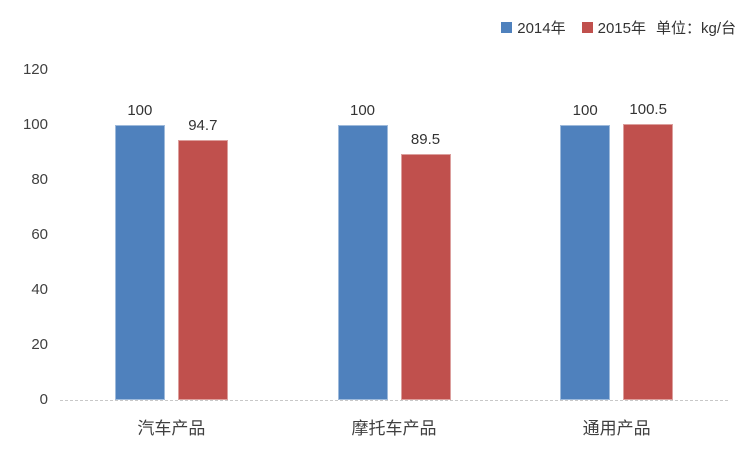 This screenshot has width=746, height=453. What do you see at coordinates (35, 124) in the screenshot?
I see `y-tick-label: 100` at bounding box center [35, 124].